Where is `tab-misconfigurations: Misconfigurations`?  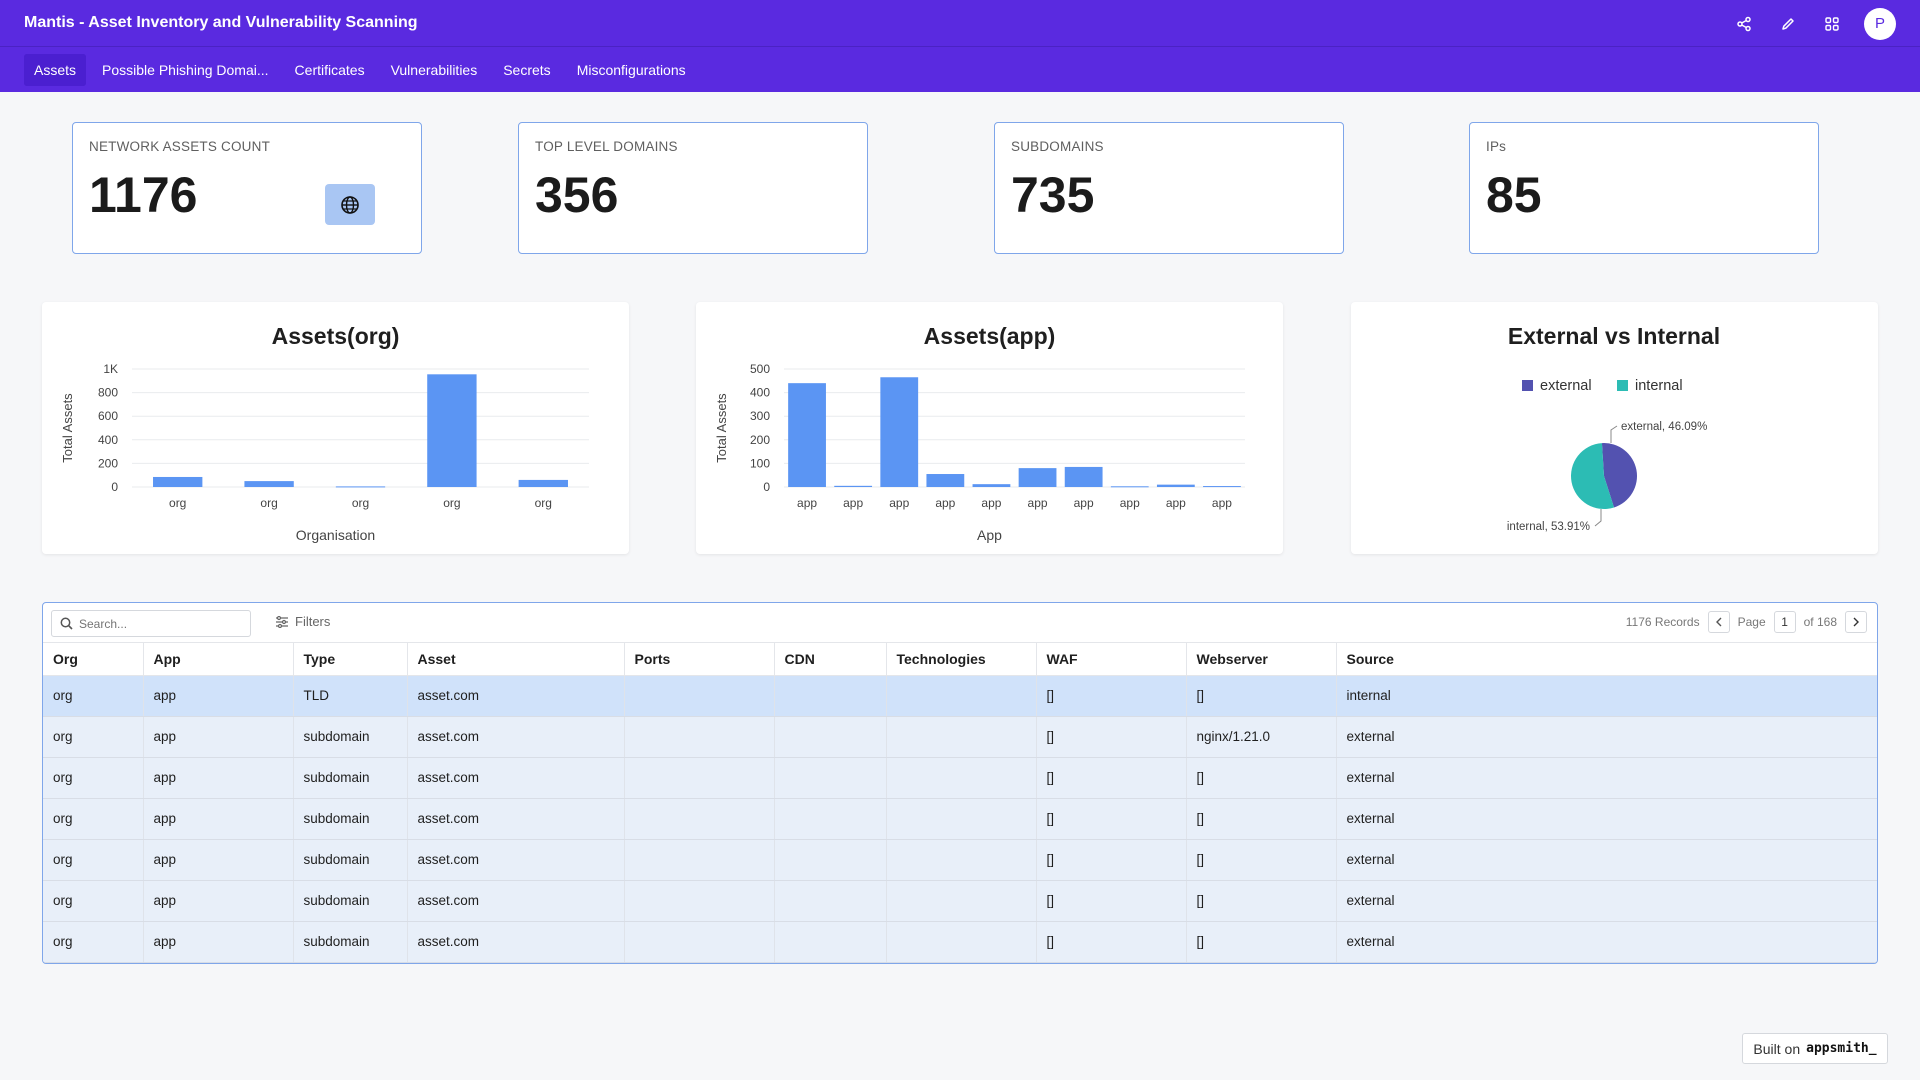 tab-misconfigurations: Misconfigurations is located at coordinates (631, 69).